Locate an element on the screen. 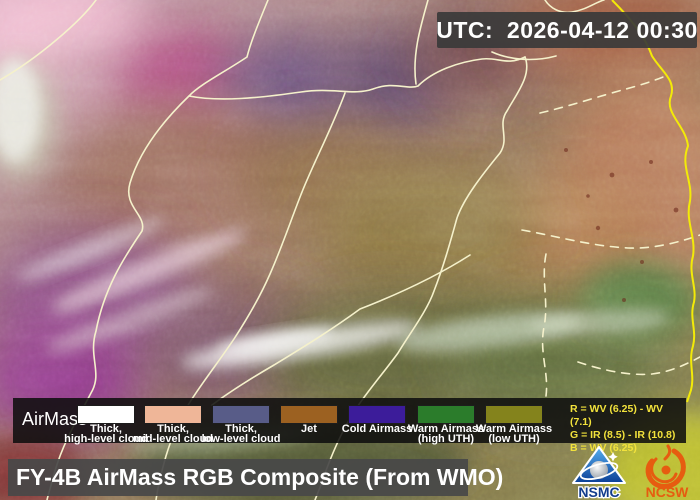  legend-label: mid-level cloud is located at coordinates (173, 438).